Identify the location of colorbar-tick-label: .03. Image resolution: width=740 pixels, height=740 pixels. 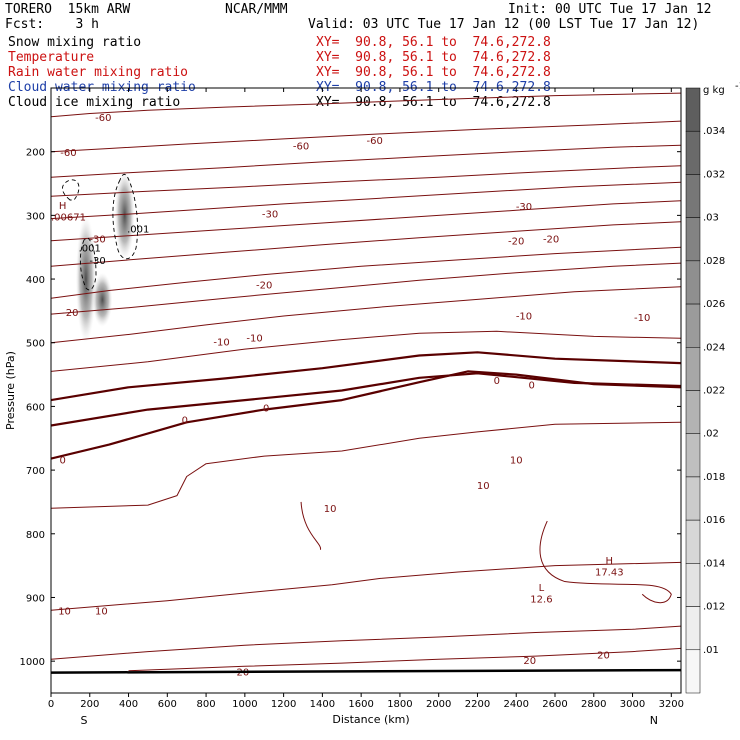
(711, 218).